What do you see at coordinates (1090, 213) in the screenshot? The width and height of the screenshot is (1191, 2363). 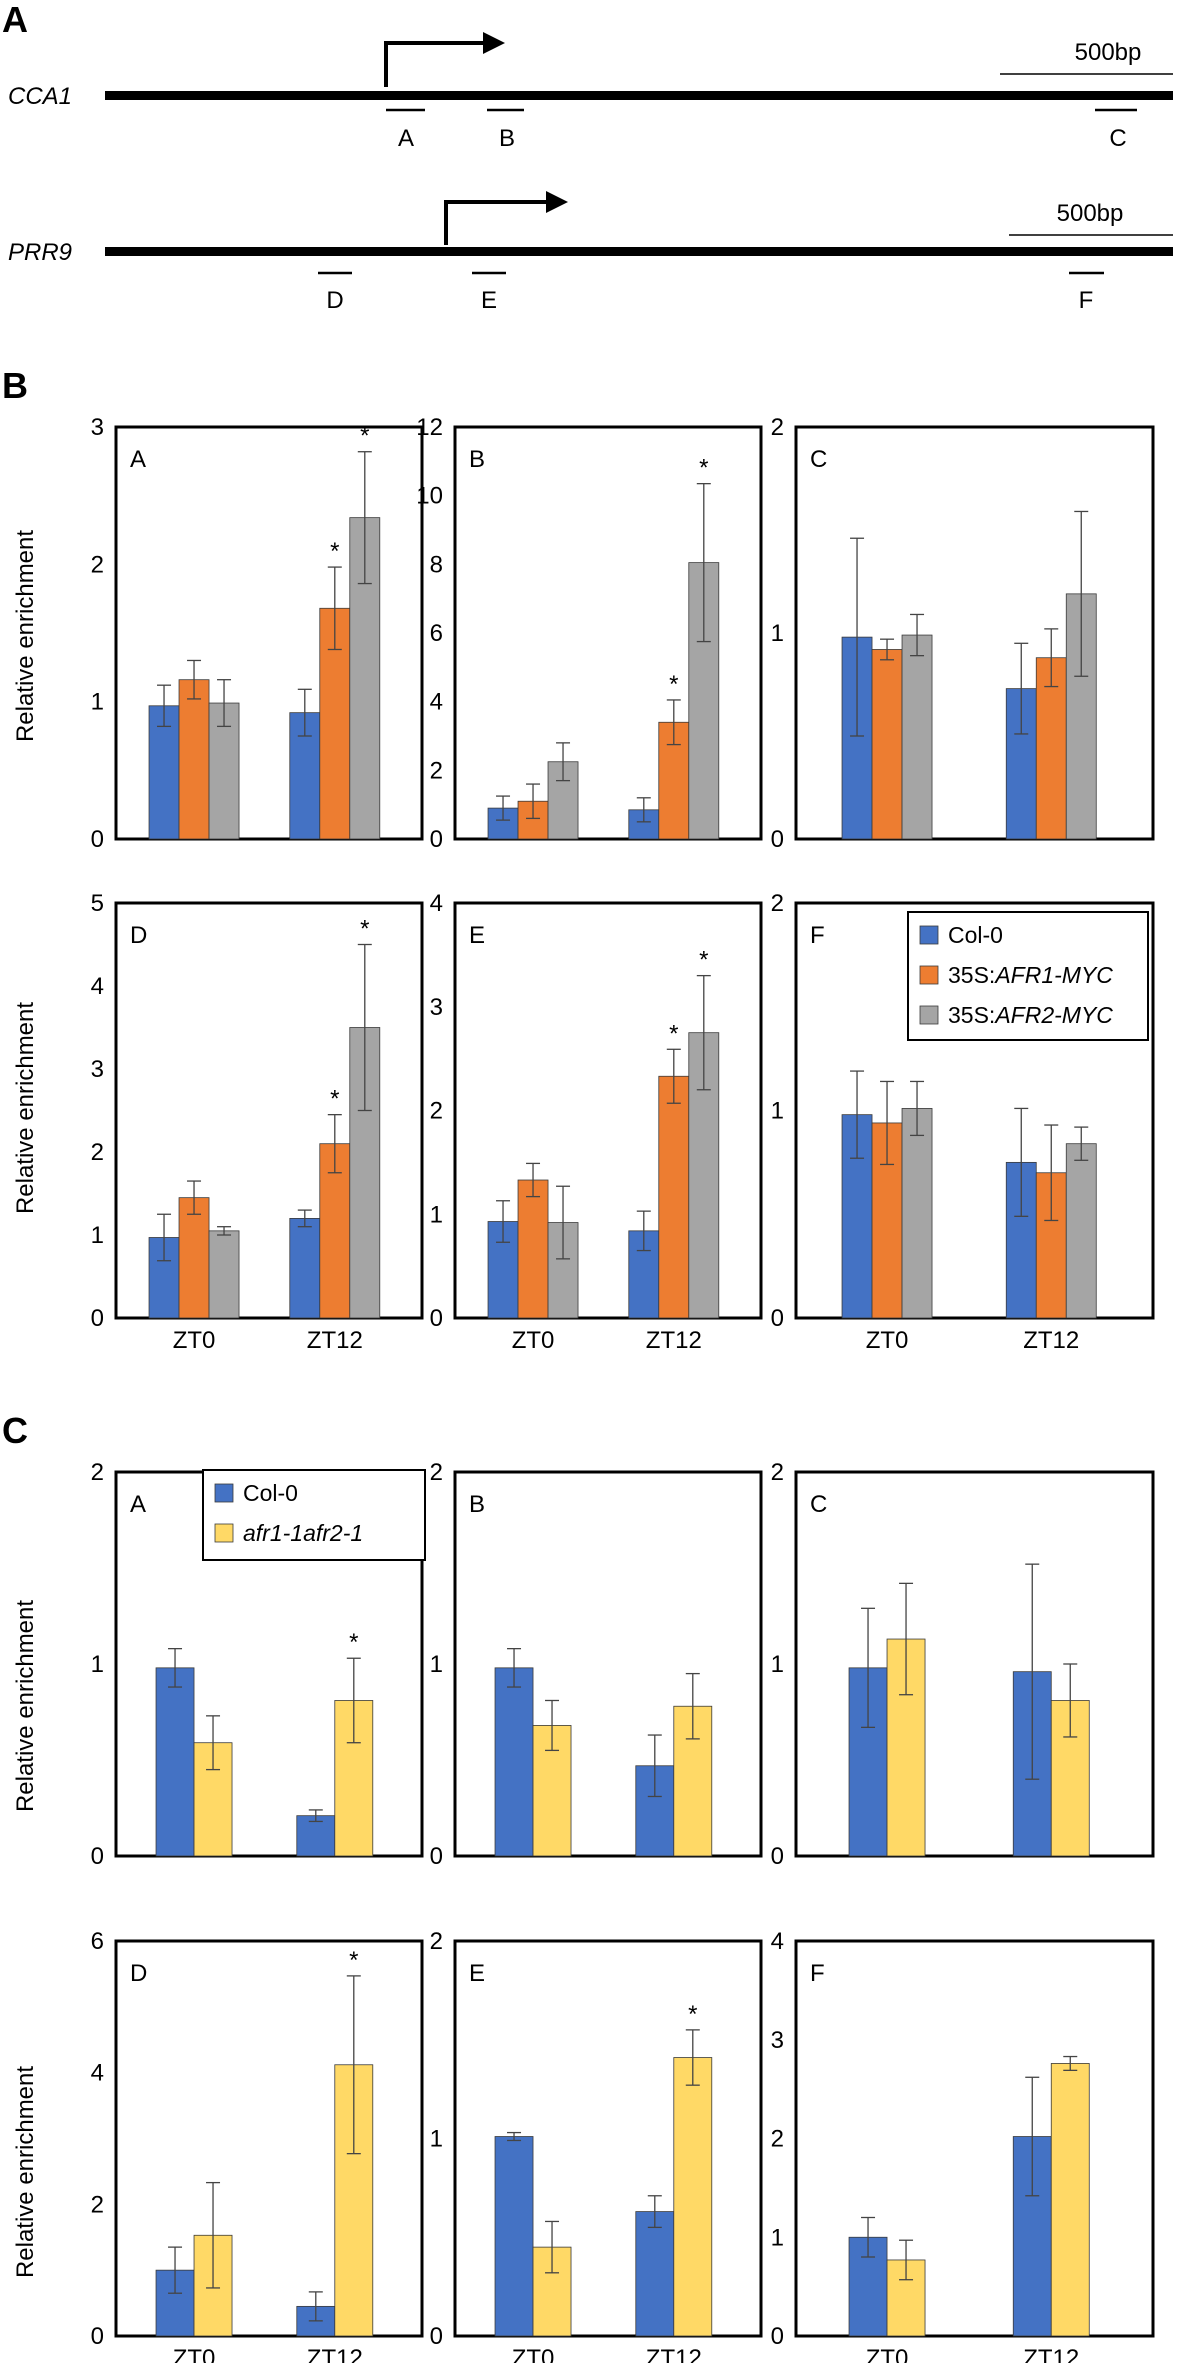 I see `scale-label-prr9: 500bp` at bounding box center [1090, 213].